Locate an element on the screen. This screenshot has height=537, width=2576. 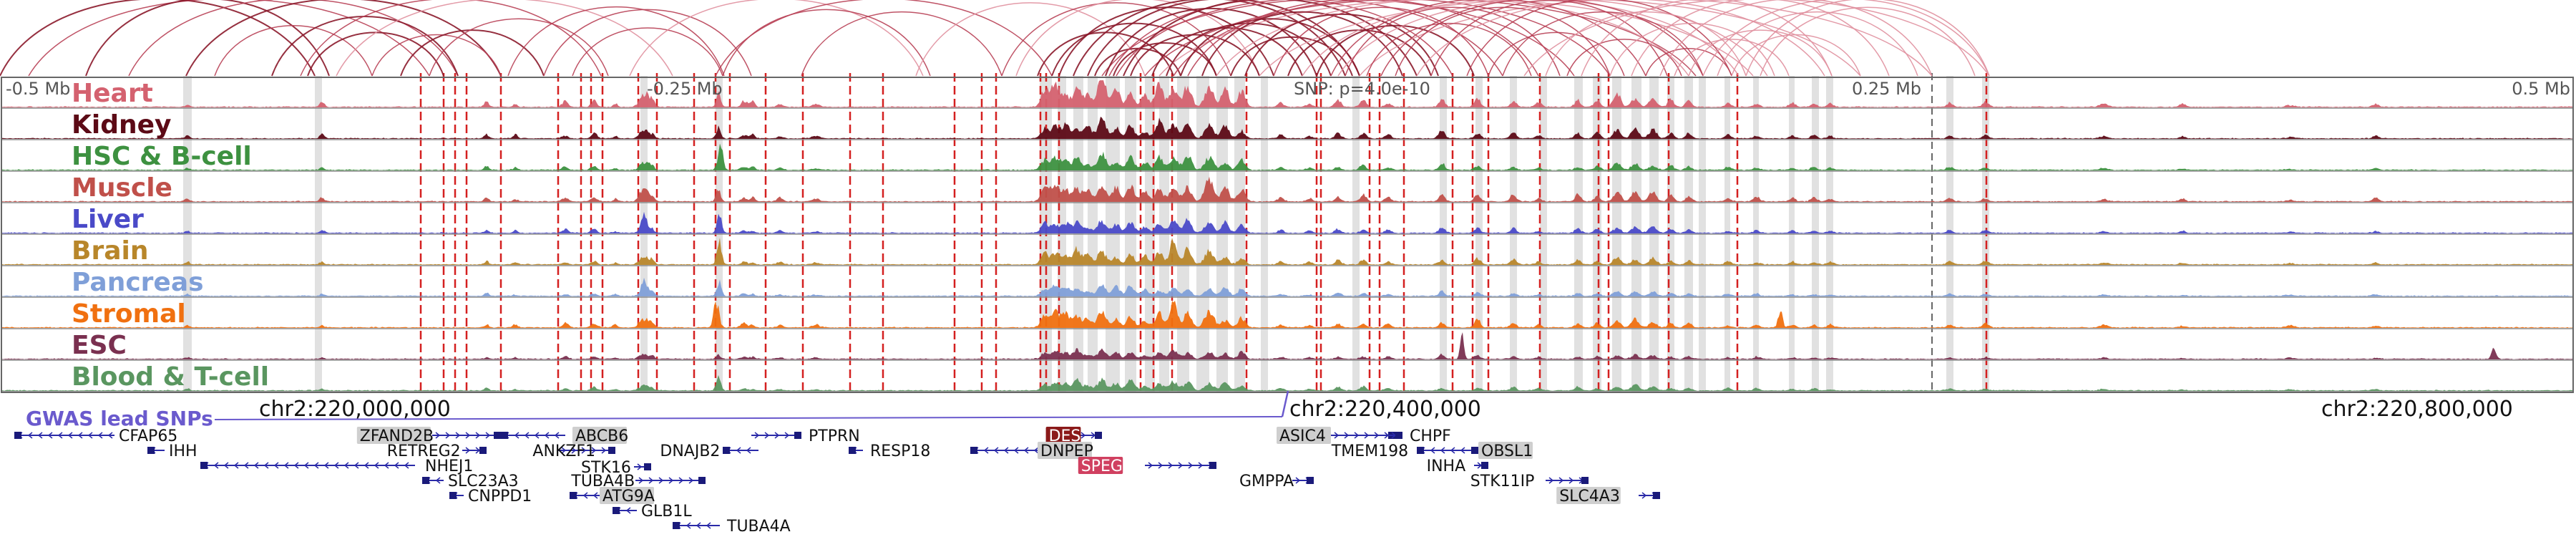
gene-zfand2b: ZFAND2B is located at coordinates (428, 436).